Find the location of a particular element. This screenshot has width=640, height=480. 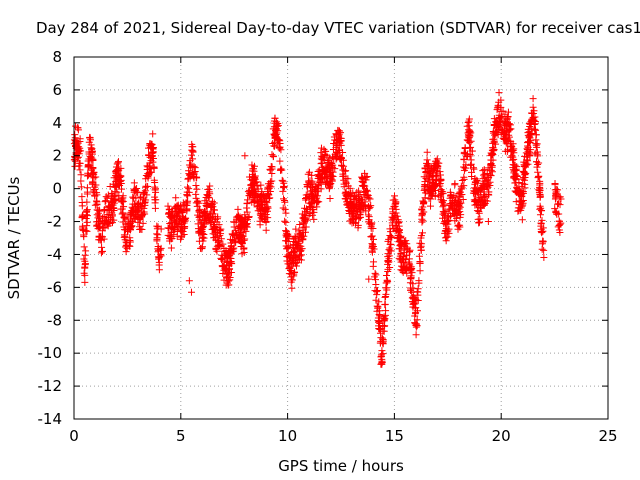

y-tick-label: -8 is located at coordinates (54, 320).